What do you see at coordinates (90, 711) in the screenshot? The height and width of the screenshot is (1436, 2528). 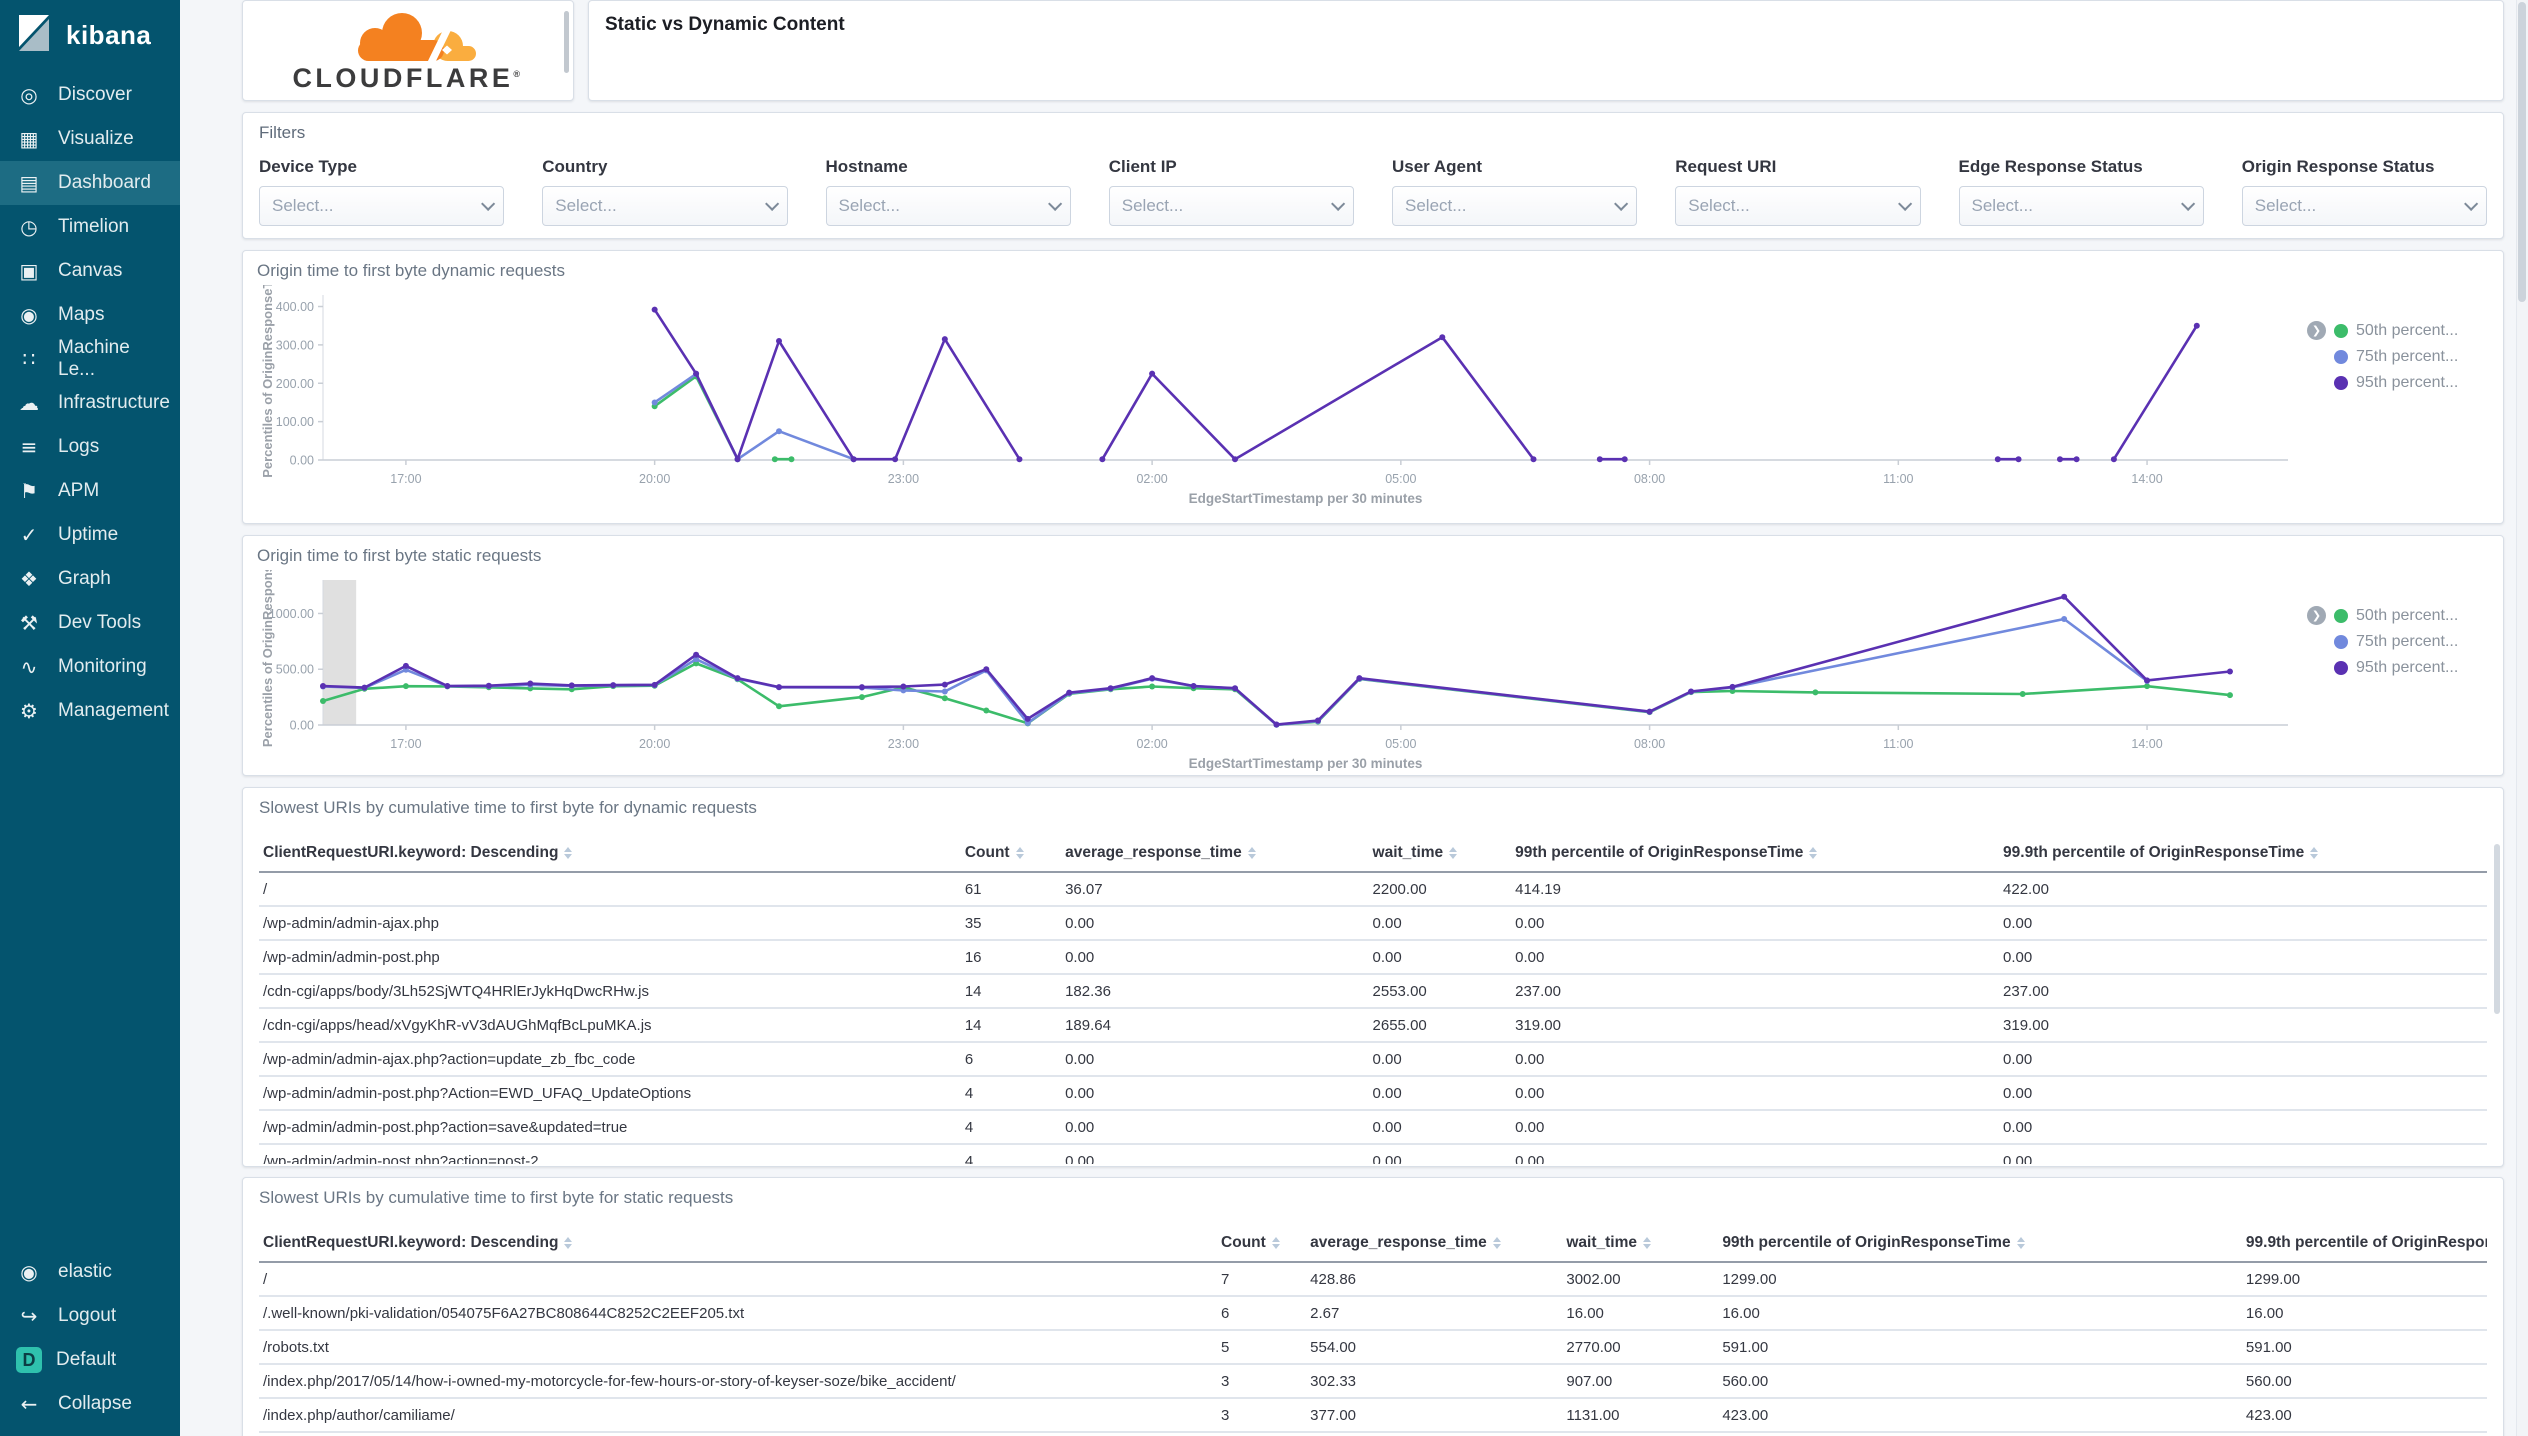 I see `sidebar-item-management: ⚙ Management` at bounding box center [90, 711].